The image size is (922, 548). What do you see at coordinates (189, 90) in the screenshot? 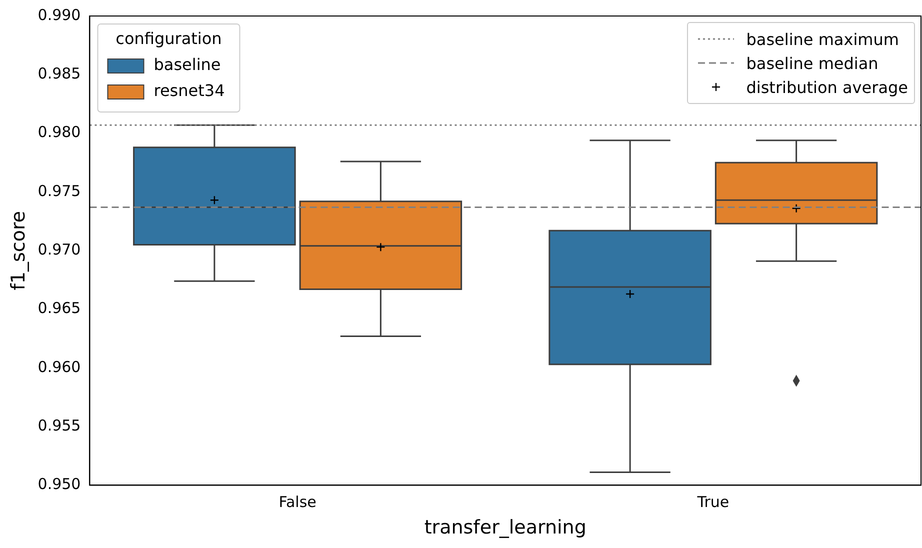
I see `legend-label: resnet34` at bounding box center [189, 90].